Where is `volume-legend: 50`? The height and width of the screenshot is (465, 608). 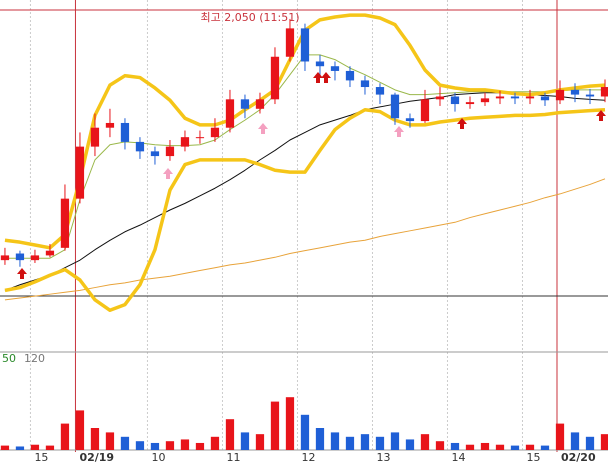
volume-legend: 50 is located at coordinates (9, 358).